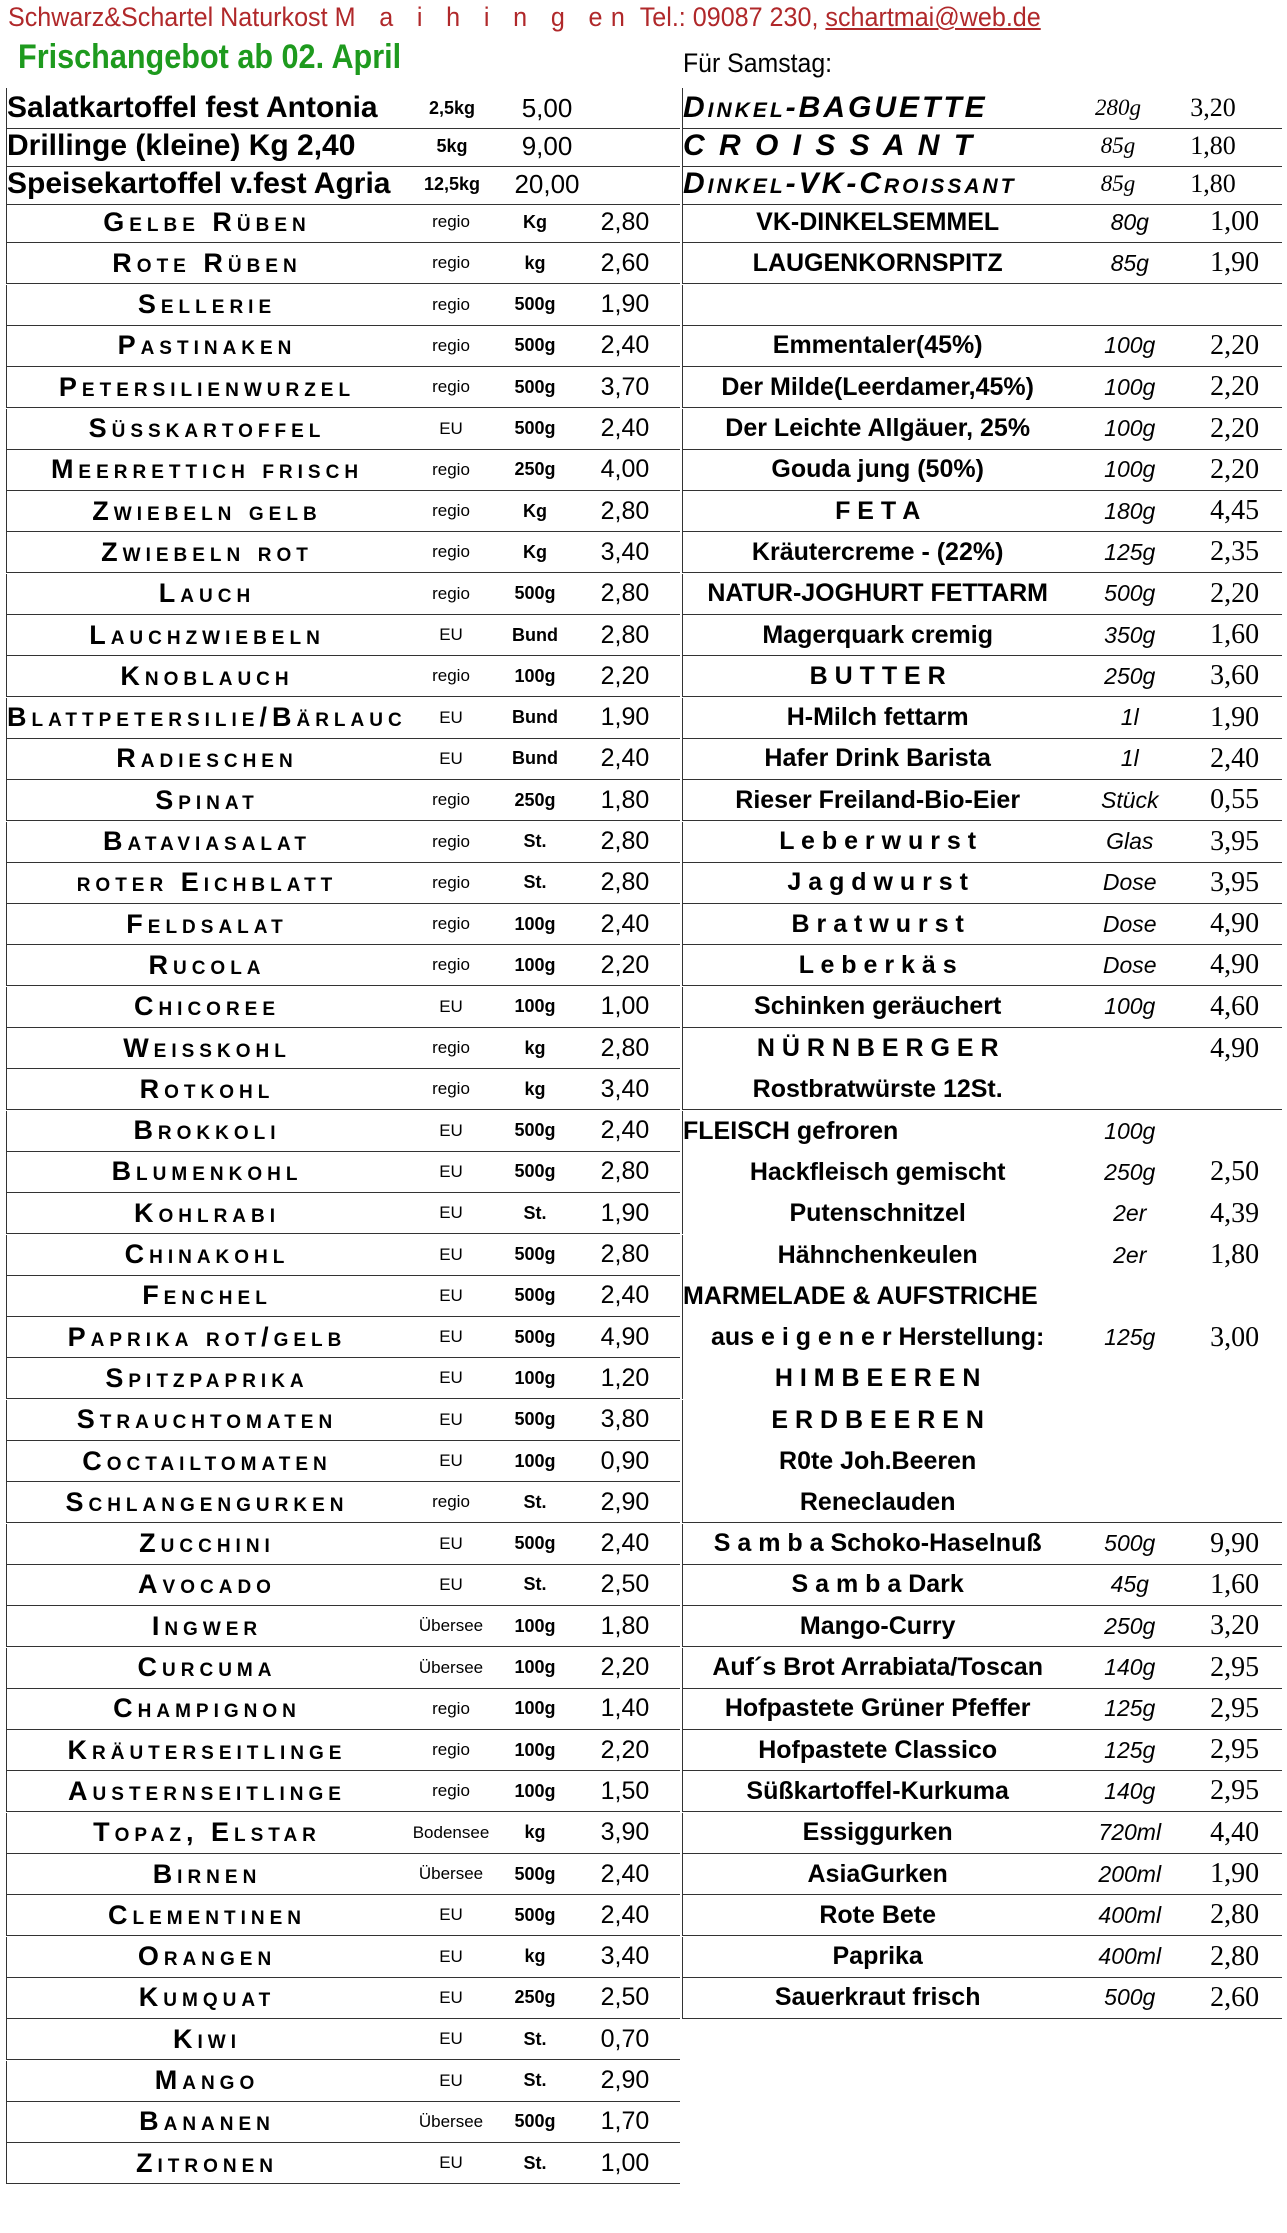 The height and width of the screenshot is (2233, 1287). What do you see at coordinates (877, 1048) in the screenshot?
I see `saturday-item-row-name: N Ü R N B E R G E R` at bounding box center [877, 1048].